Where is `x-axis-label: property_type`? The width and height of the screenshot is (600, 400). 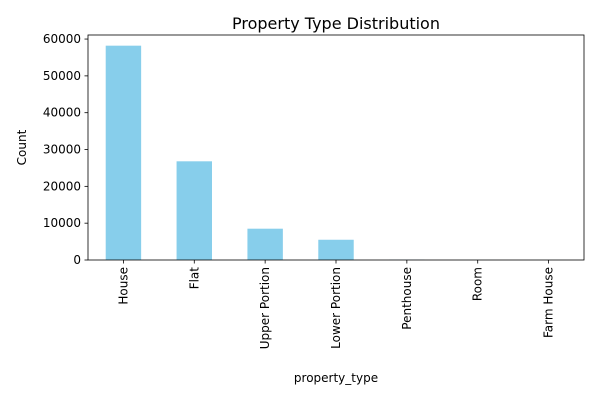
x-axis-label: property_type is located at coordinates (336, 378).